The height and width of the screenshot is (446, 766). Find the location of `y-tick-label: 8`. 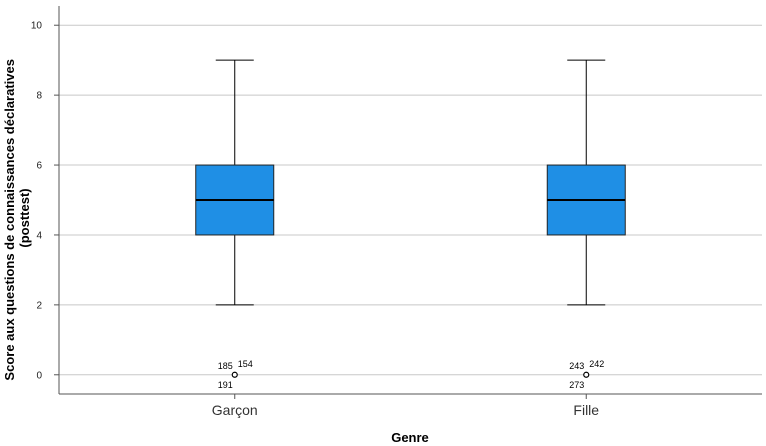

y-tick-label: 8 is located at coordinates (39, 96).